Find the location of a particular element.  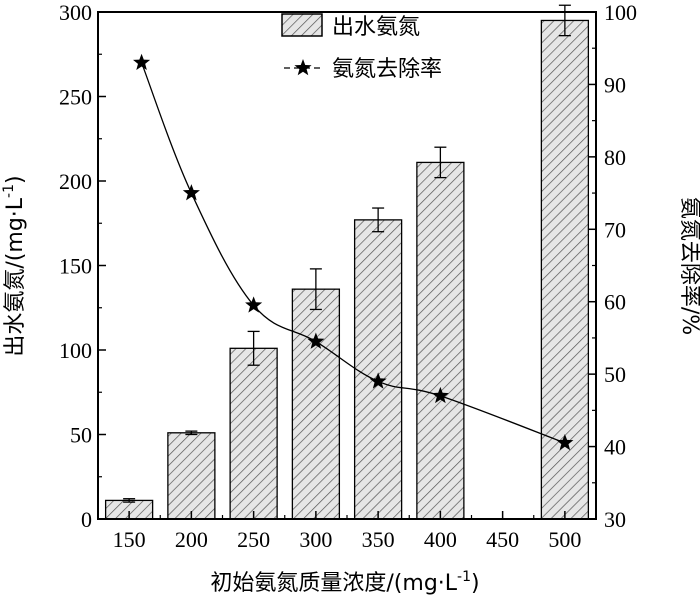

right-tick-label: 100 is located at coordinates (620, 12).